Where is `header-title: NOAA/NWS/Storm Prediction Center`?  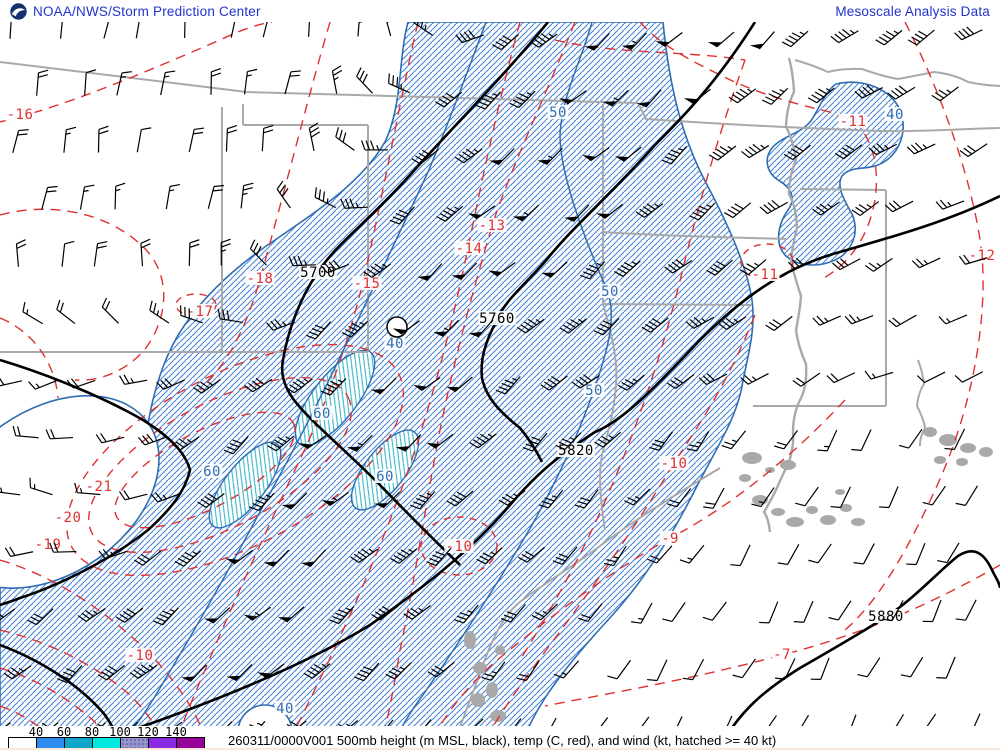 header-title: NOAA/NWS/Storm Prediction Center is located at coordinates (147, 11).